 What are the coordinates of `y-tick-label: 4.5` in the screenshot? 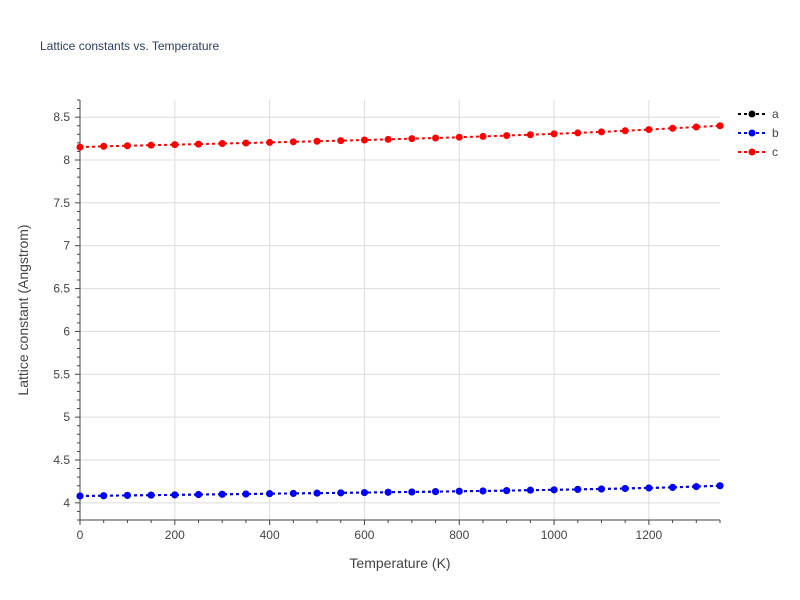 It's located at (61, 460).